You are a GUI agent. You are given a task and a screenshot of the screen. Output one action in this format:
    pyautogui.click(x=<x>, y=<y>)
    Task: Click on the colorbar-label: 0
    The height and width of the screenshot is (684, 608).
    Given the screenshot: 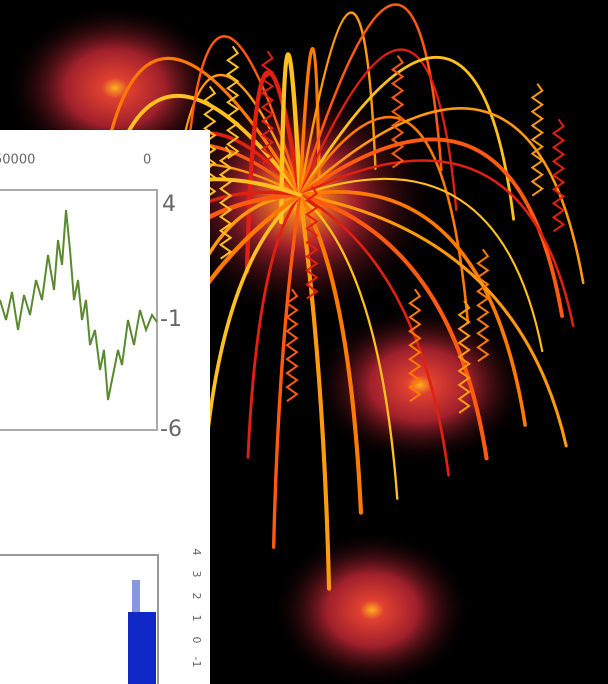 What is the action you would take?
    pyautogui.click(x=196, y=640)
    